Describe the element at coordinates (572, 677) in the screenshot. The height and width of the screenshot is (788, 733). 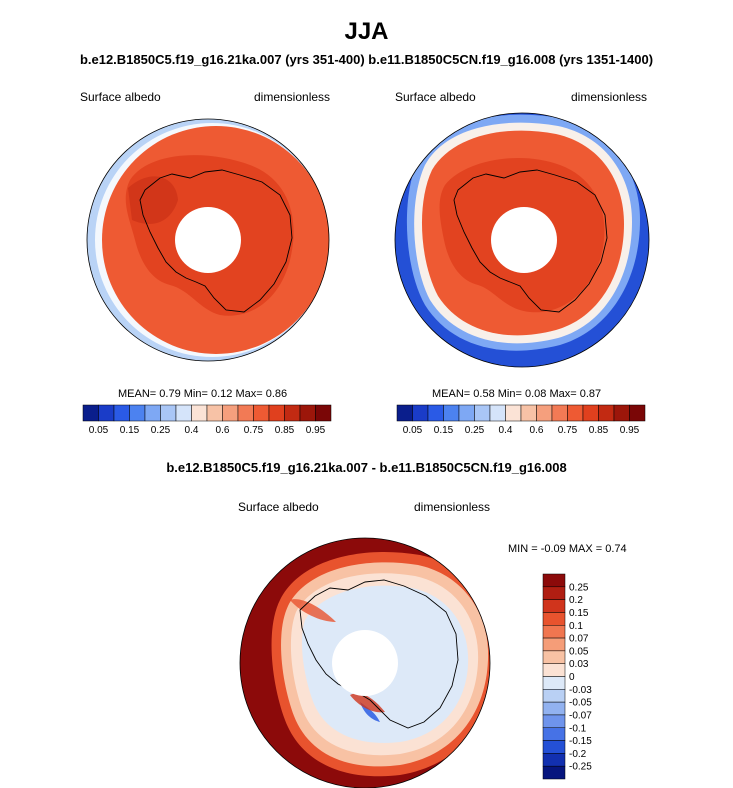
I see `diff-colorbar-tick-label: 0` at that location.